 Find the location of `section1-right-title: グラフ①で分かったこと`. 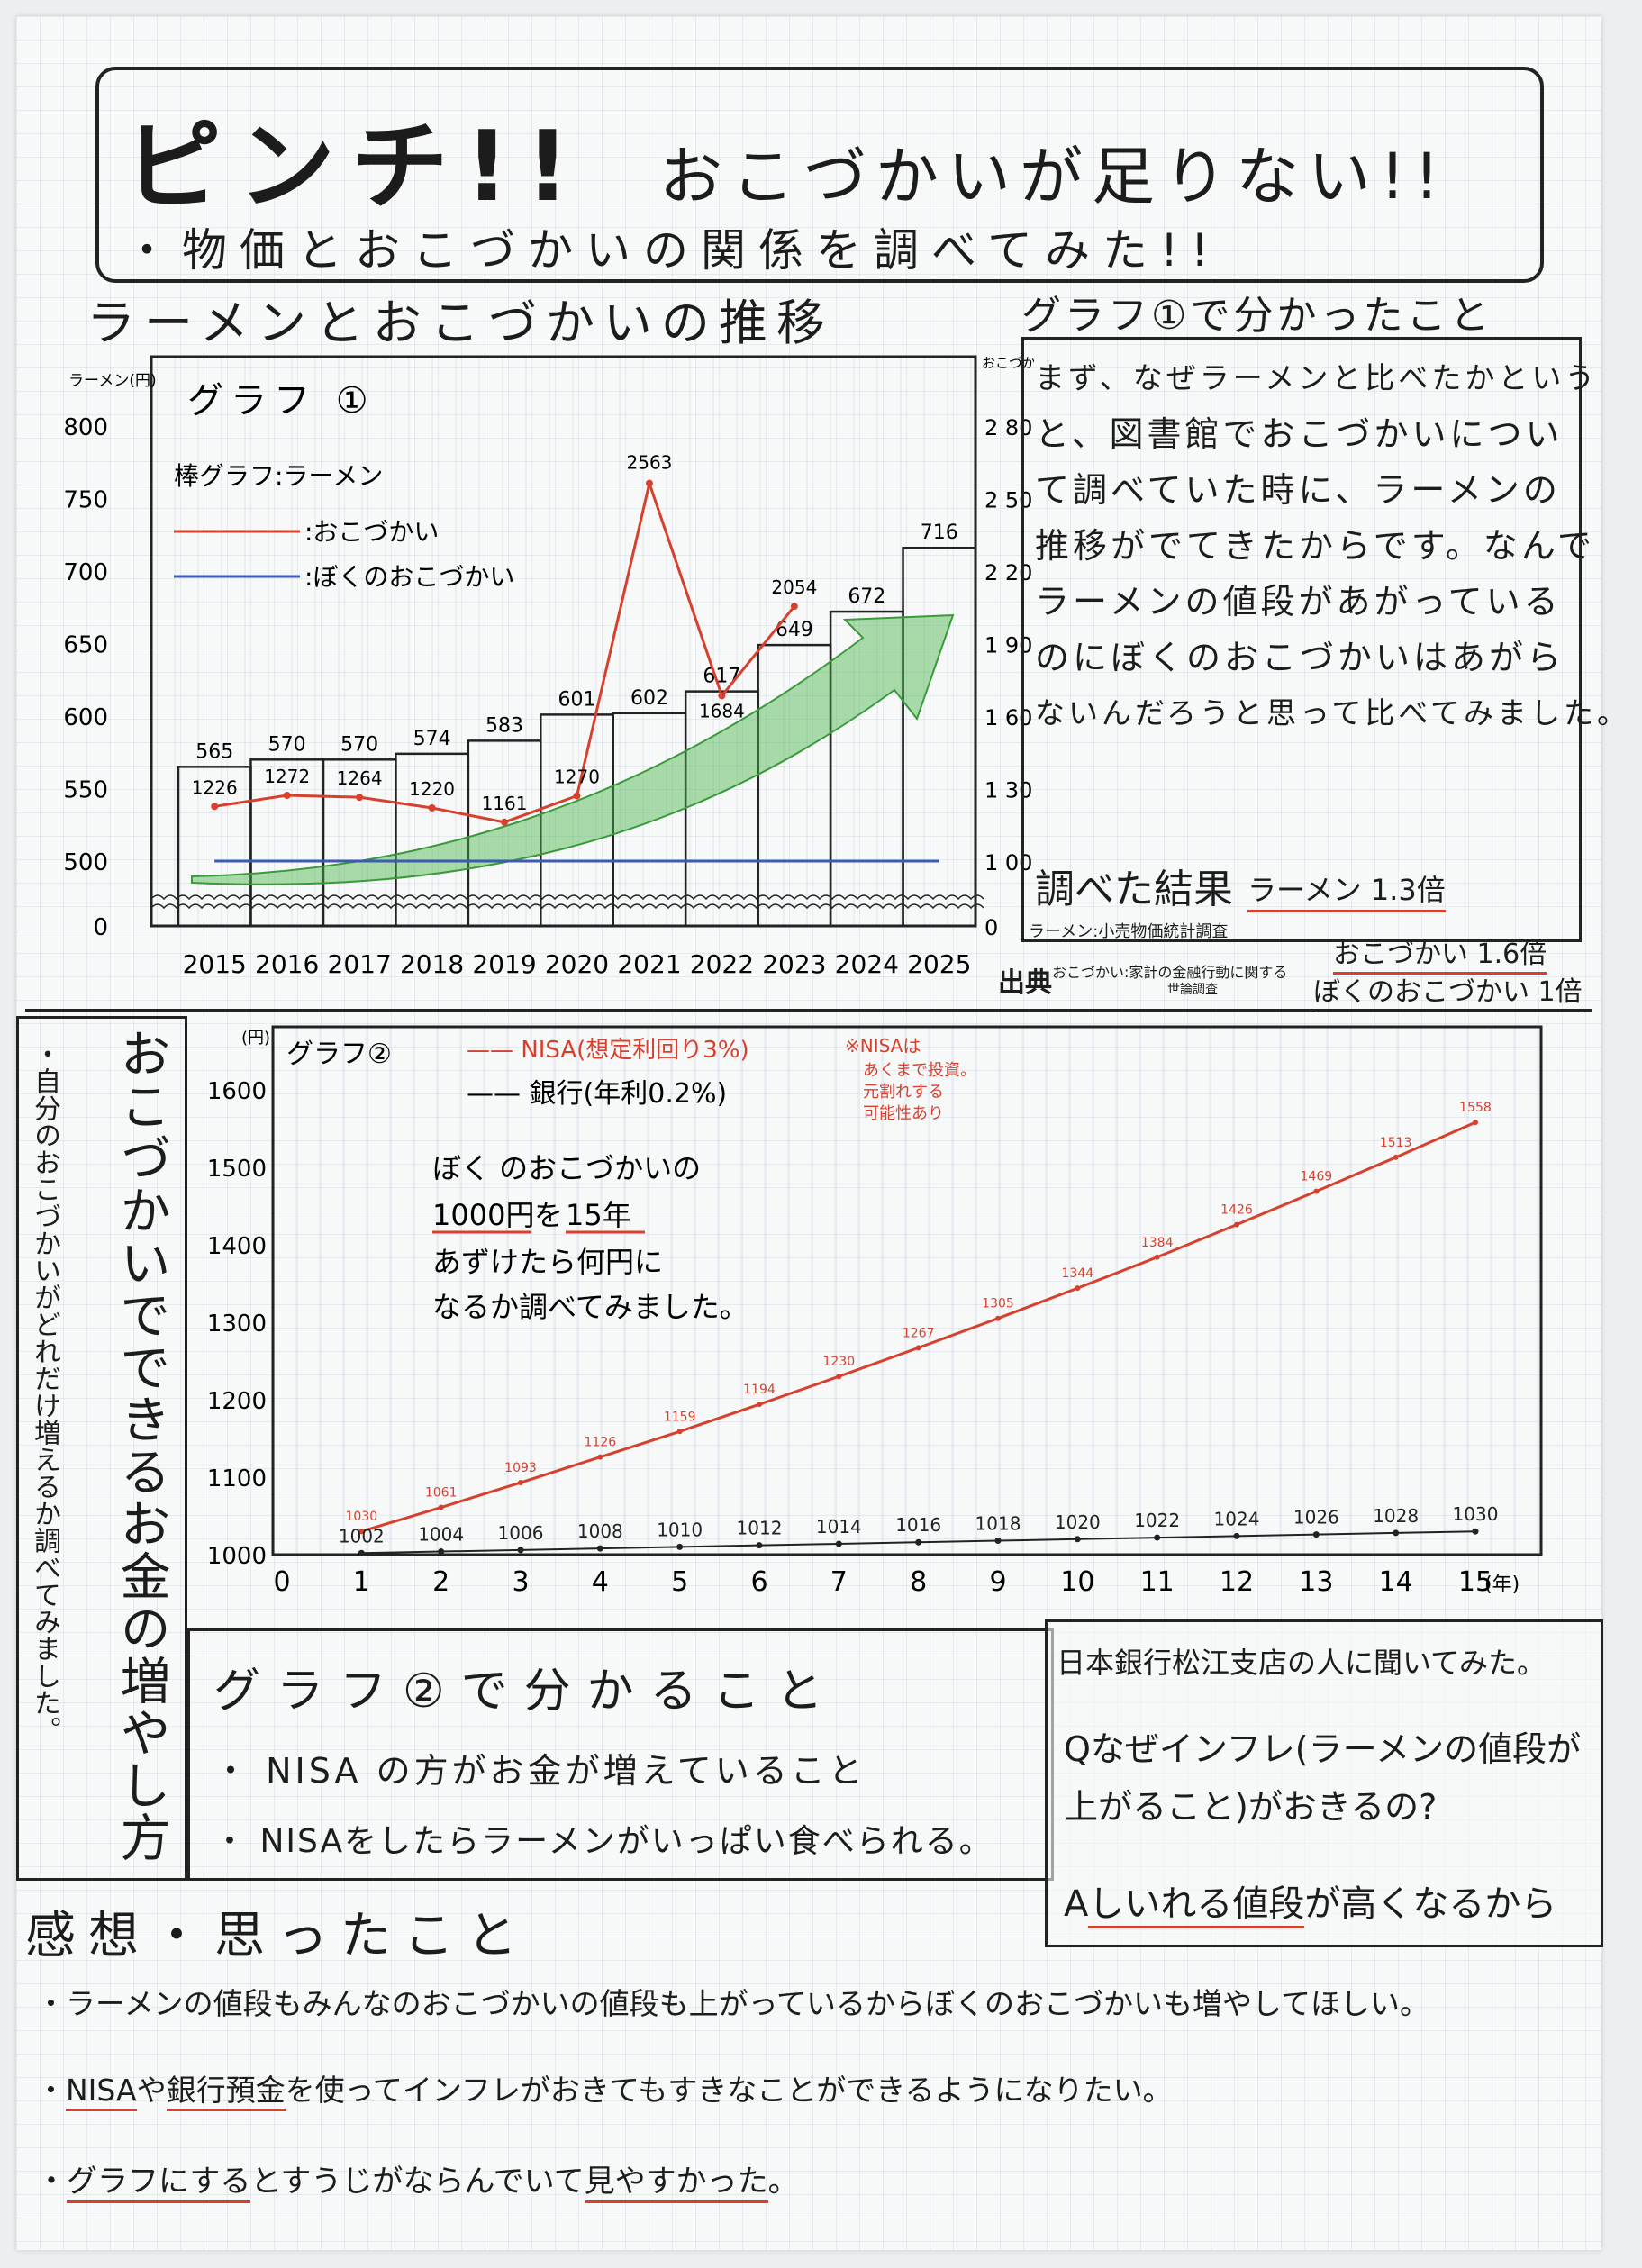

section1-right-title: グラフ①で分かったこと is located at coordinates (1257, 316).